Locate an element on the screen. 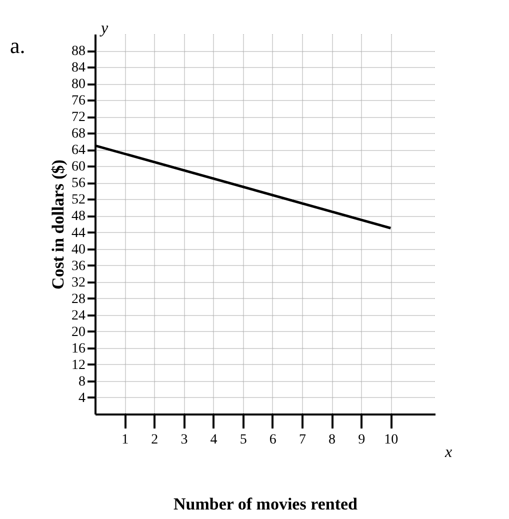 This screenshot has height=519, width=509. x-tick-label: 3 is located at coordinates (184, 440).